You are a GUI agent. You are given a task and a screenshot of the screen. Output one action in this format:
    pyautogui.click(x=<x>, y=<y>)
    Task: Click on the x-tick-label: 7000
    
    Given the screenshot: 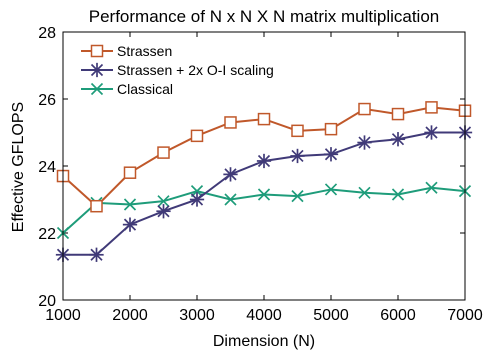 What is the action you would take?
    pyautogui.click(x=465, y=315)
    